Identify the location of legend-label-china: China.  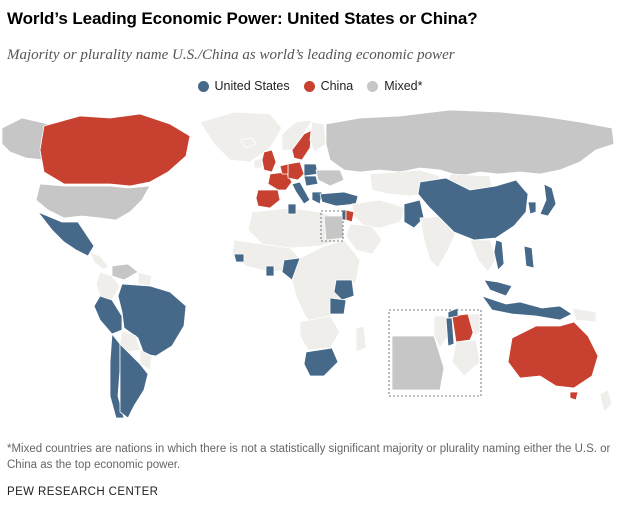
(337, 86).